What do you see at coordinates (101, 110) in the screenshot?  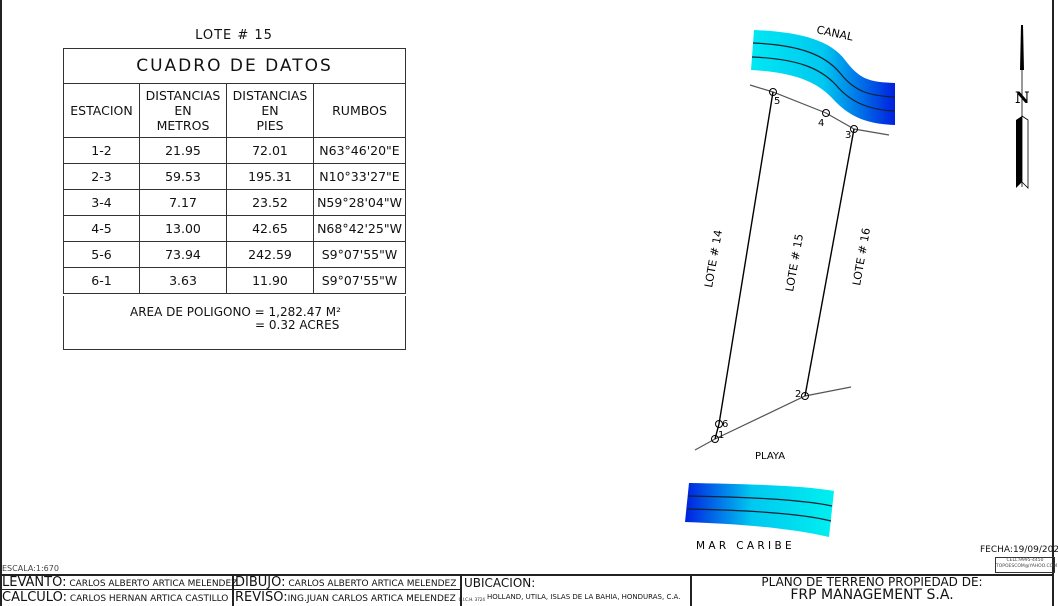 I see `header-estacion: ESTACION` at bounding box center [101, 110].